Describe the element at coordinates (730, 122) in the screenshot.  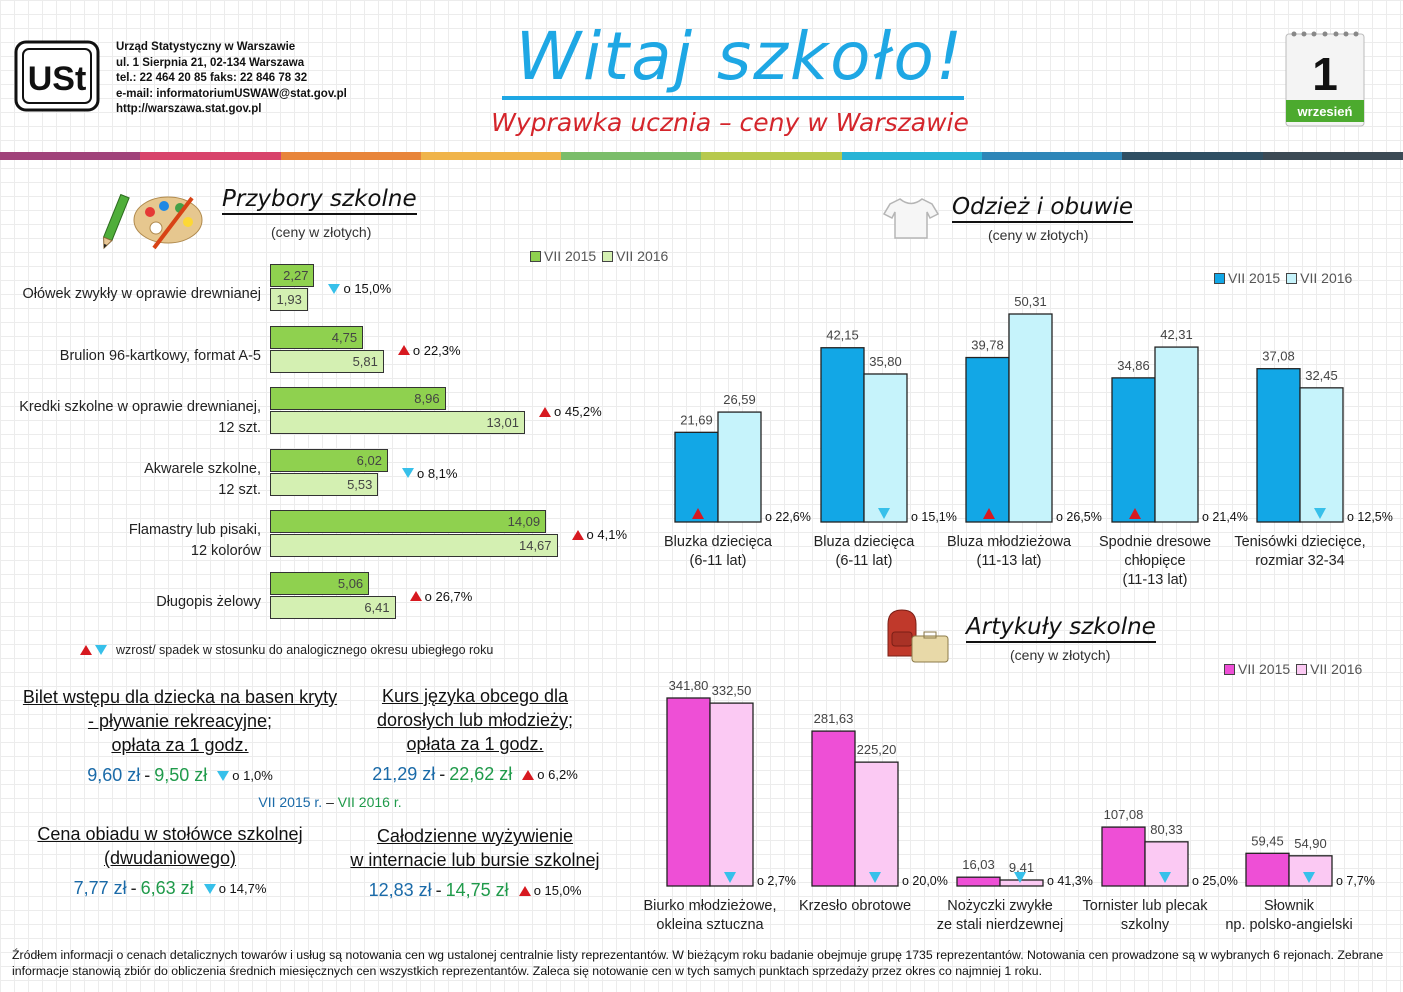
I see `page-subtitle: Wyprawka ucznia – ceny w Warszawie` at that location.